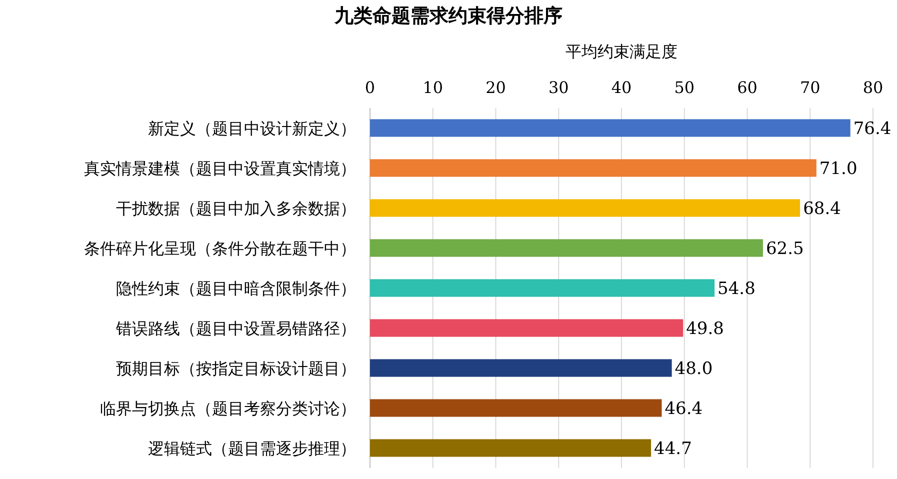  I want to click on x-tick-label: 70, so click(810, 87).